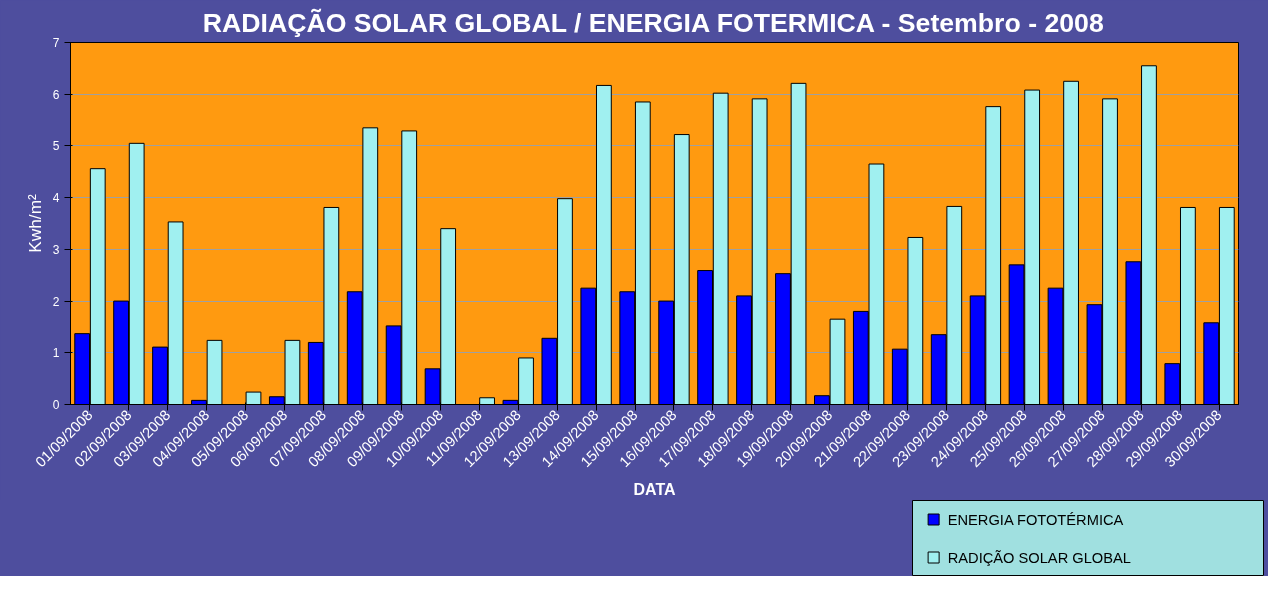 The image size is (1272, 590). Describe the element at coordinates (56, 301) in the screenshot. I see `y-tick-label: 2` at that location.